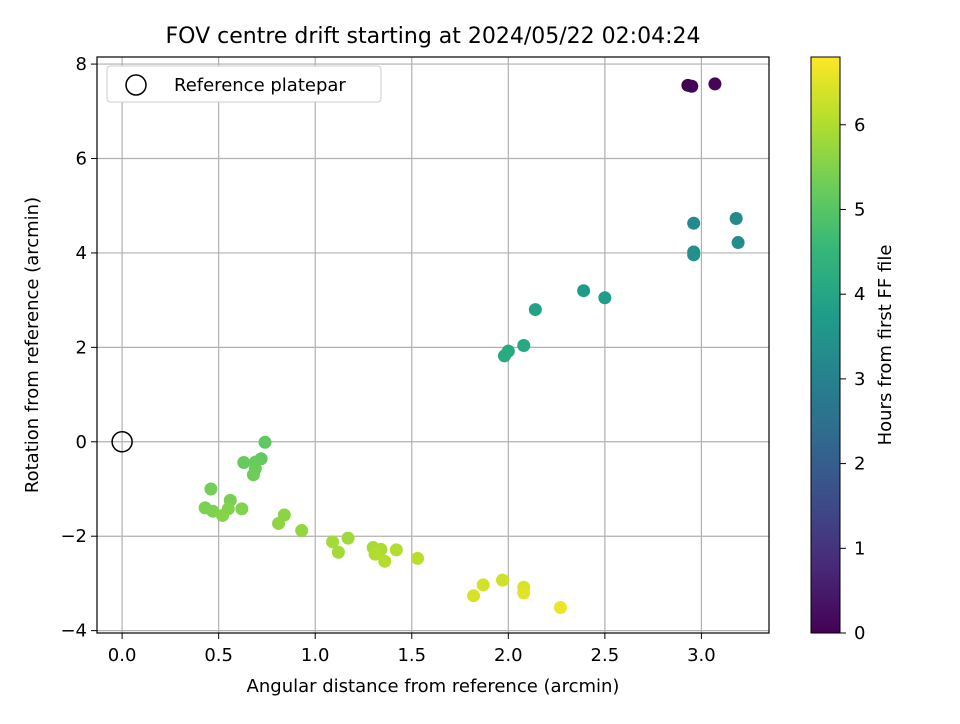 The image size is (960, 724). What do you see at coordinates (859, 464) in the screenshot?
I see `colorbar-tick-label: 2` at bounding box center [859, 464].